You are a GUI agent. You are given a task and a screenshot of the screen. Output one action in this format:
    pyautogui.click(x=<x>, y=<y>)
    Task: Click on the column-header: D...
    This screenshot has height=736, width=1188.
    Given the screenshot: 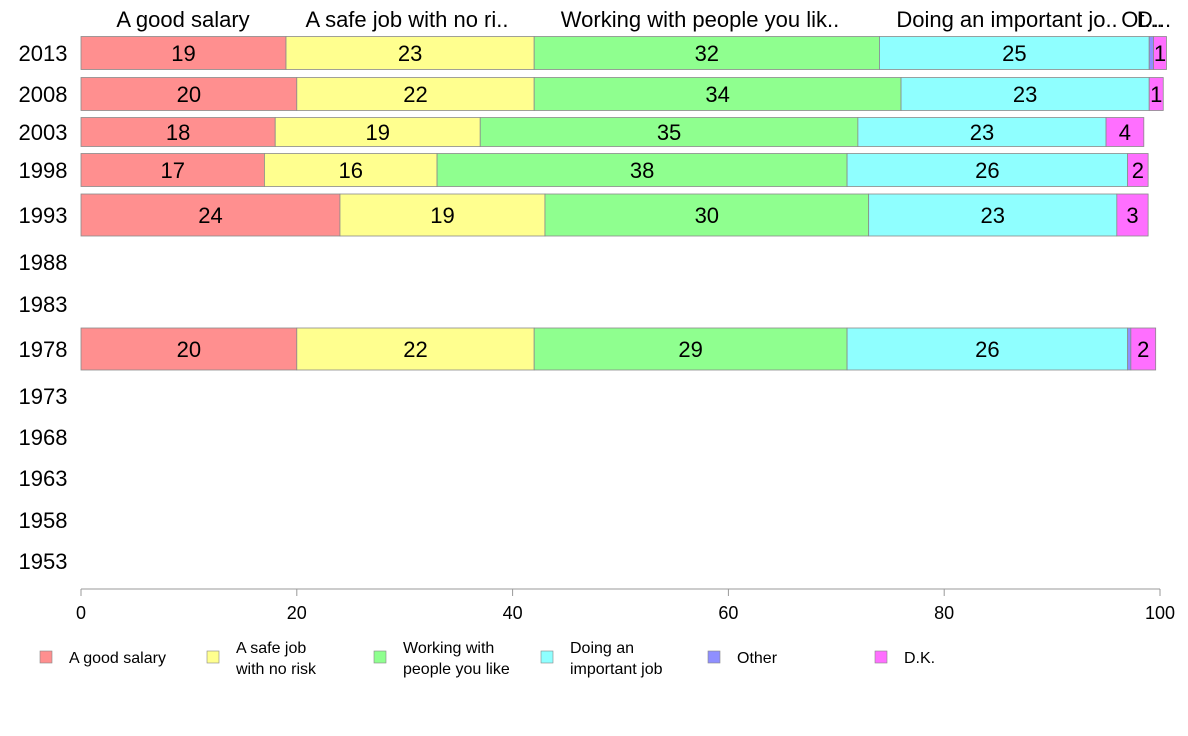 What is the action you would take?
    pyautogui.click(x=1154, y=19)
    